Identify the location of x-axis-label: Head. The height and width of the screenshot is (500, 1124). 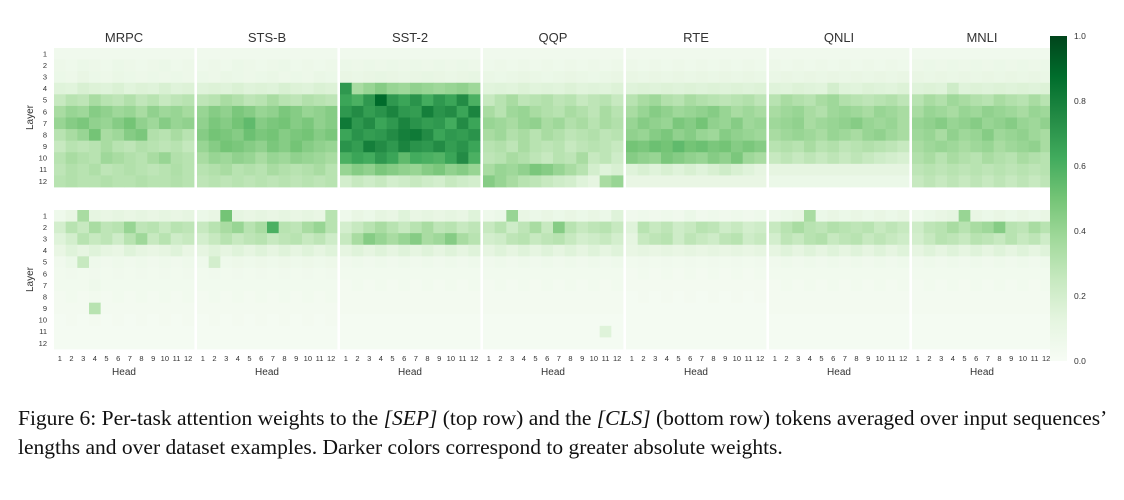
(267, 372).